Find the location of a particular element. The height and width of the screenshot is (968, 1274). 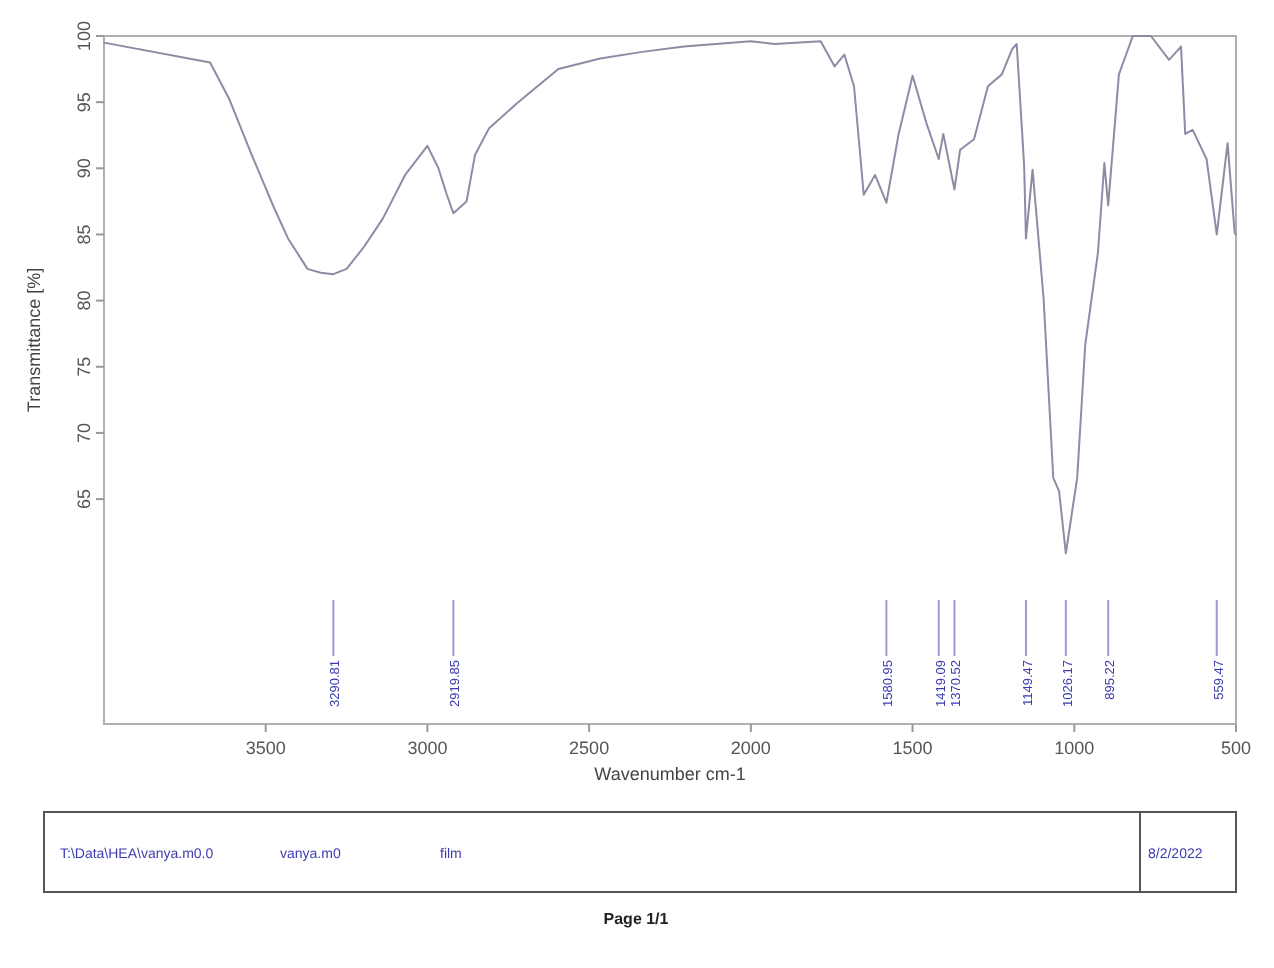

y-axis-title: Transmittance [%] is located at coordinates (34, 340).